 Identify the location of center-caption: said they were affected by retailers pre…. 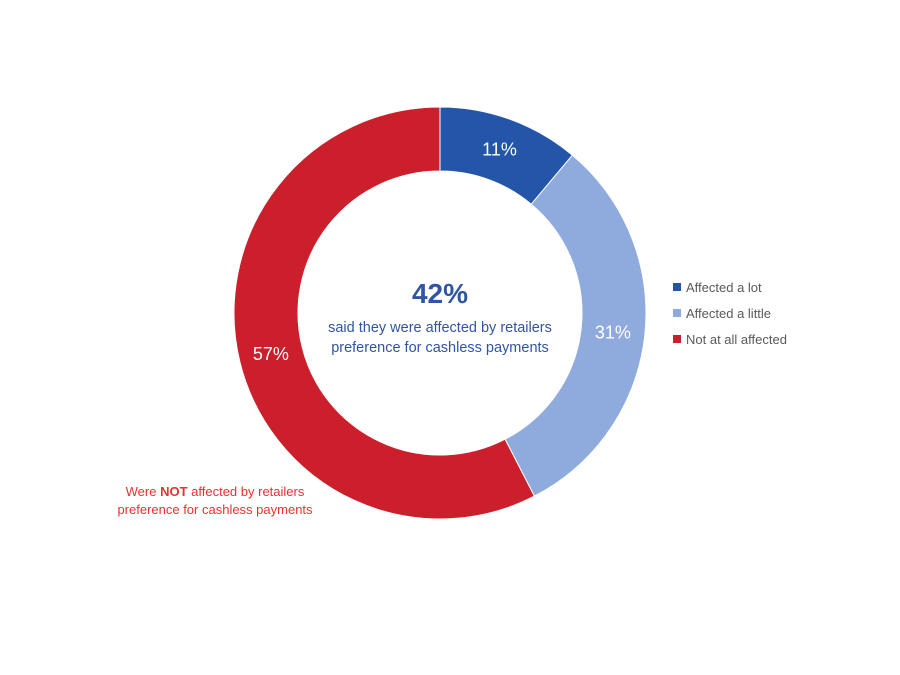
(440, 338).